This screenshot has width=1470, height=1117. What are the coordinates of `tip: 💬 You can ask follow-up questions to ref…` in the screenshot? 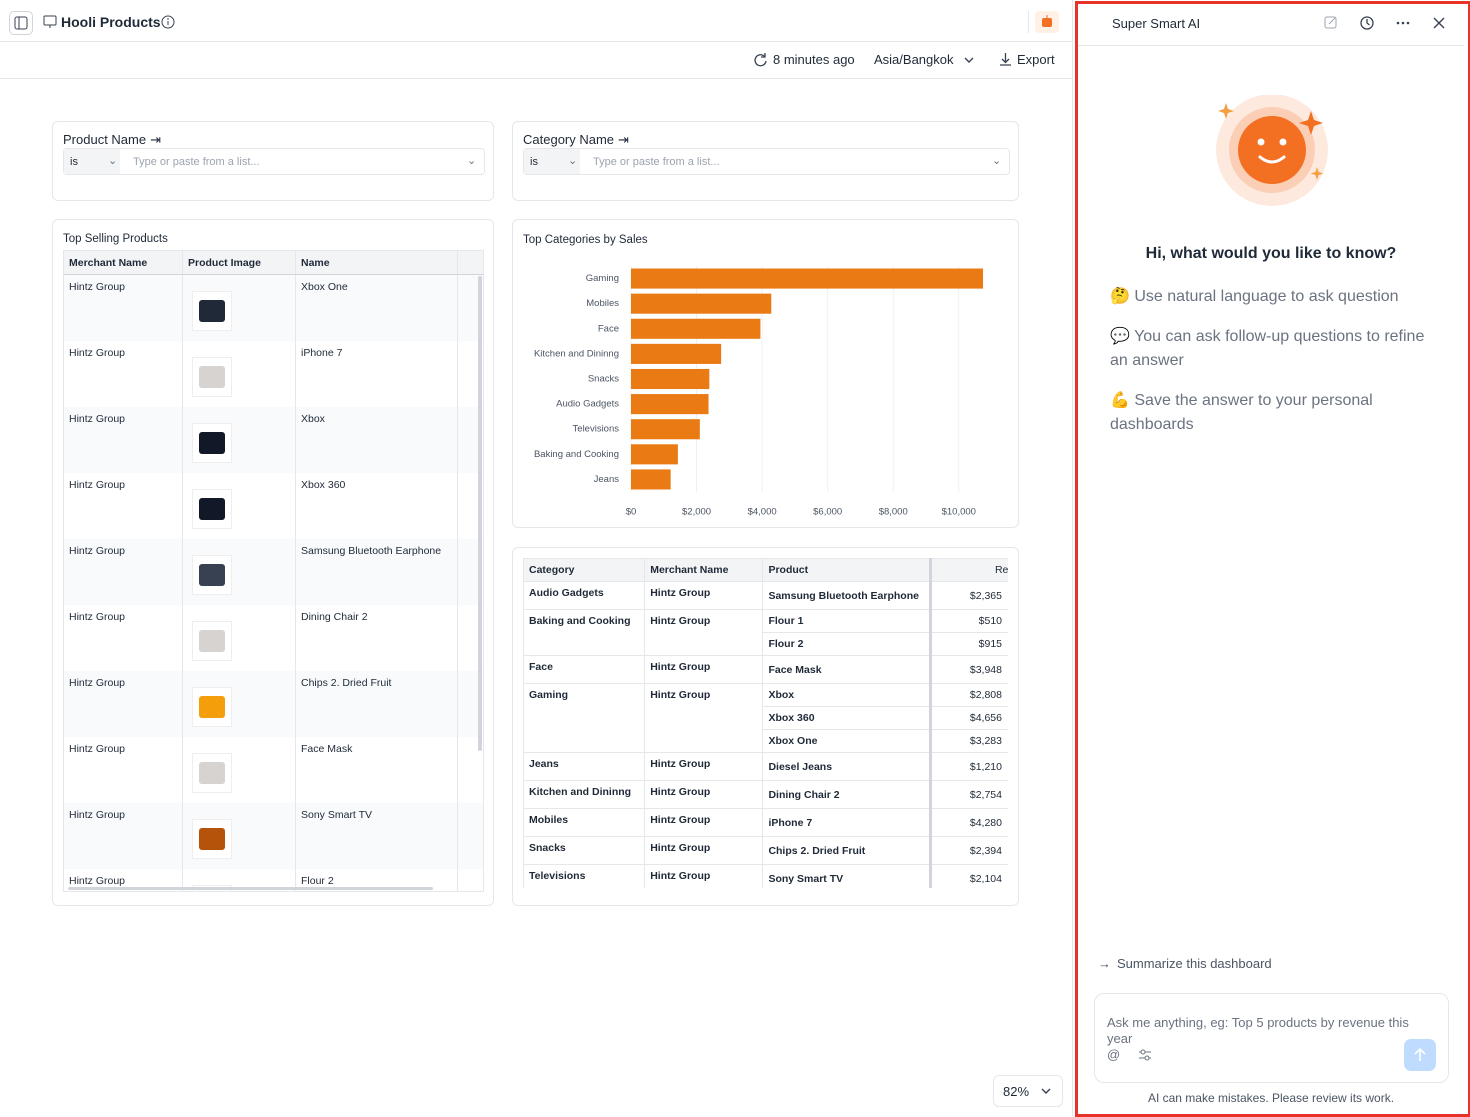 It's located at (1267, 348).